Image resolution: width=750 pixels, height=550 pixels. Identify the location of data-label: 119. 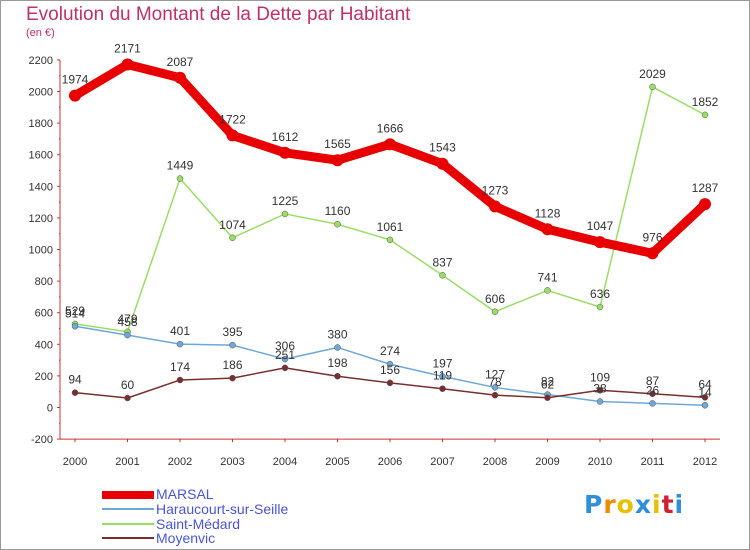
(442, 376).